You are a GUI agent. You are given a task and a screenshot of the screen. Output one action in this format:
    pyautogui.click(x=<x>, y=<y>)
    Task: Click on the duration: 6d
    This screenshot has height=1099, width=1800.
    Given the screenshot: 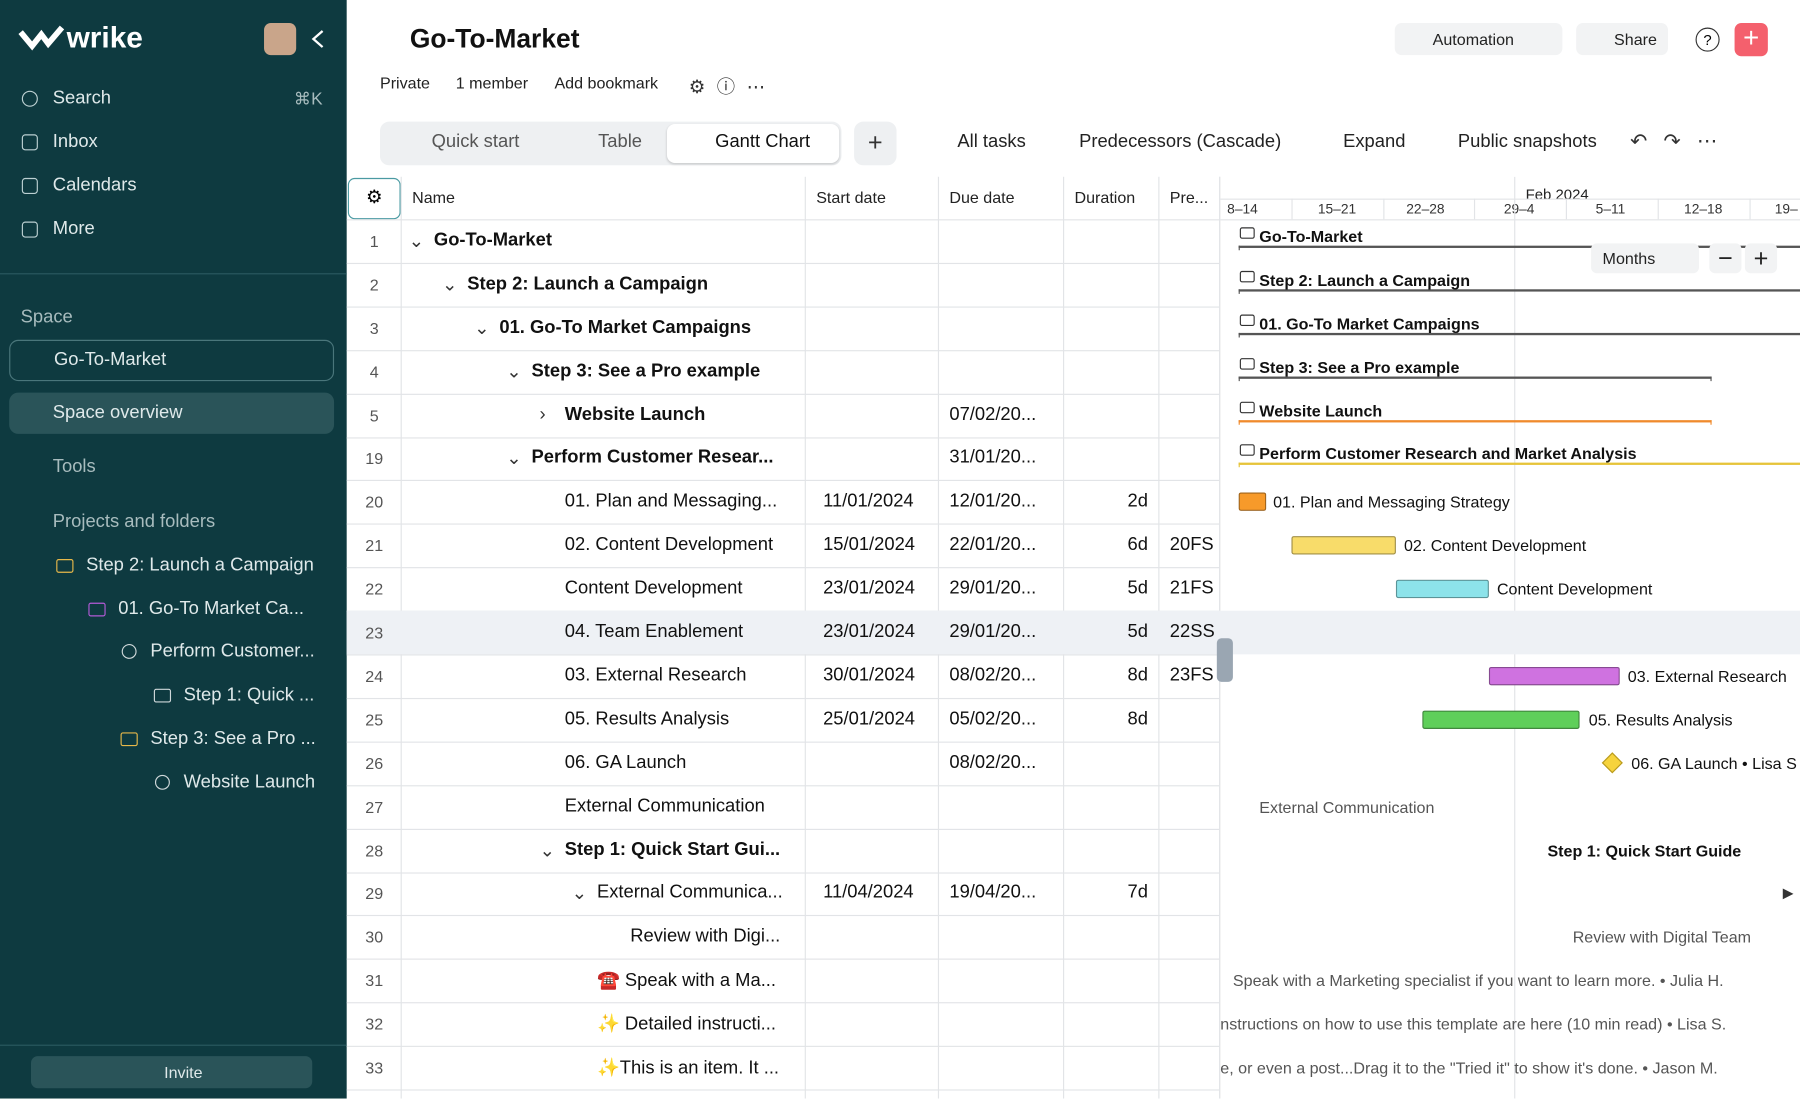 What is the action you would take?
    pyautogui.click(x=1137, y=545)
    